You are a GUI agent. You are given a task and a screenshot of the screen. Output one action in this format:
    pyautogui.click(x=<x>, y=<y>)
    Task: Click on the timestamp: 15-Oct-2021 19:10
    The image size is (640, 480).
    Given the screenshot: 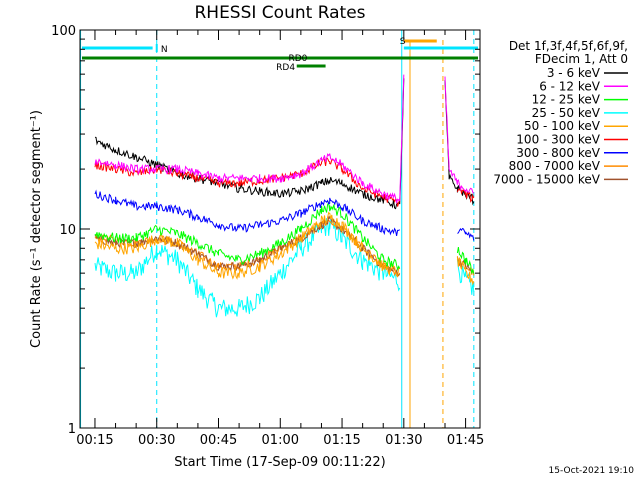 What is the action you would take?
    pyautogui.click(x=592, y=471)
    